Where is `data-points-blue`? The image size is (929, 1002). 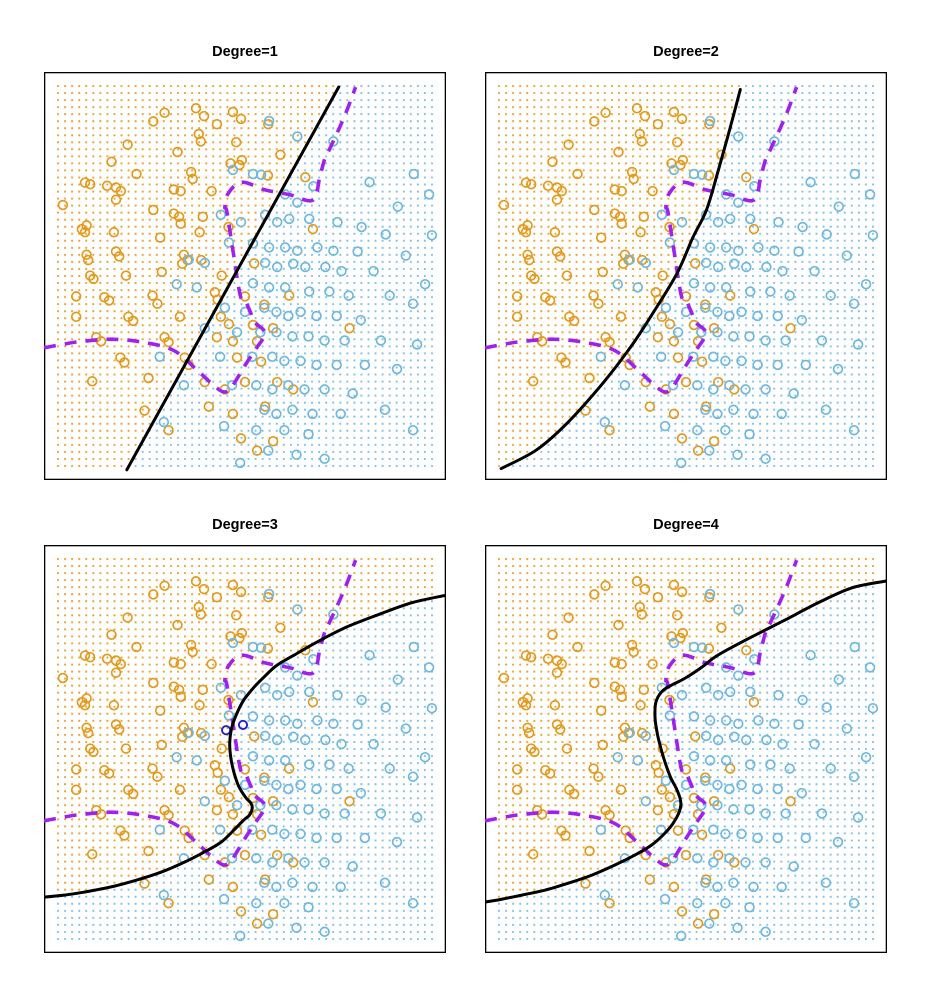 data-points-blue is located at coordinates (737, 292).